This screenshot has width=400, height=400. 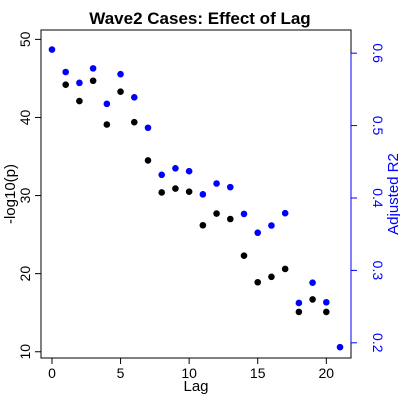 What do you see at coordinates (199, 18) in the screenshot?
I see `chart-title: Wave2 Cases: Effect of Lag` at bounding box center [199, 18].